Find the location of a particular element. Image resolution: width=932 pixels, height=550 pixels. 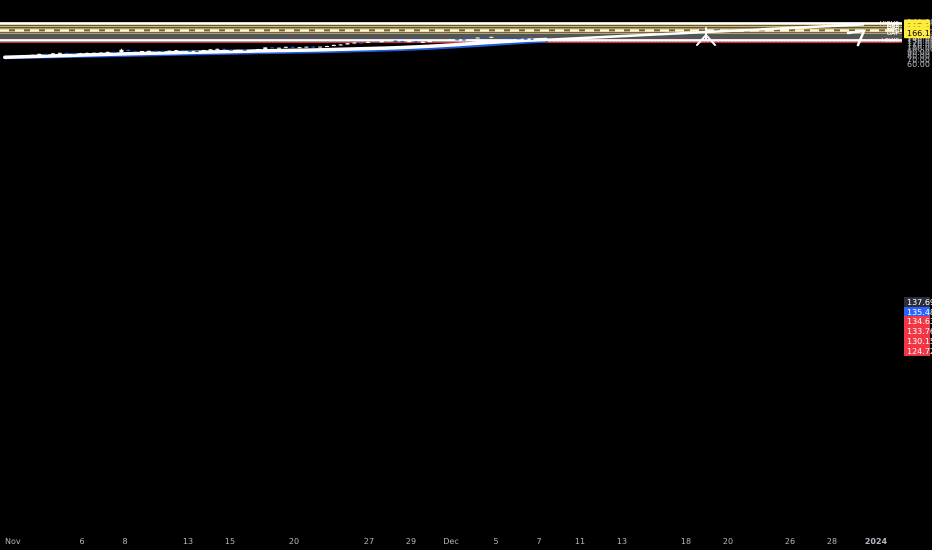

time-tick-label: 26 is located at coordinates (790, 541).